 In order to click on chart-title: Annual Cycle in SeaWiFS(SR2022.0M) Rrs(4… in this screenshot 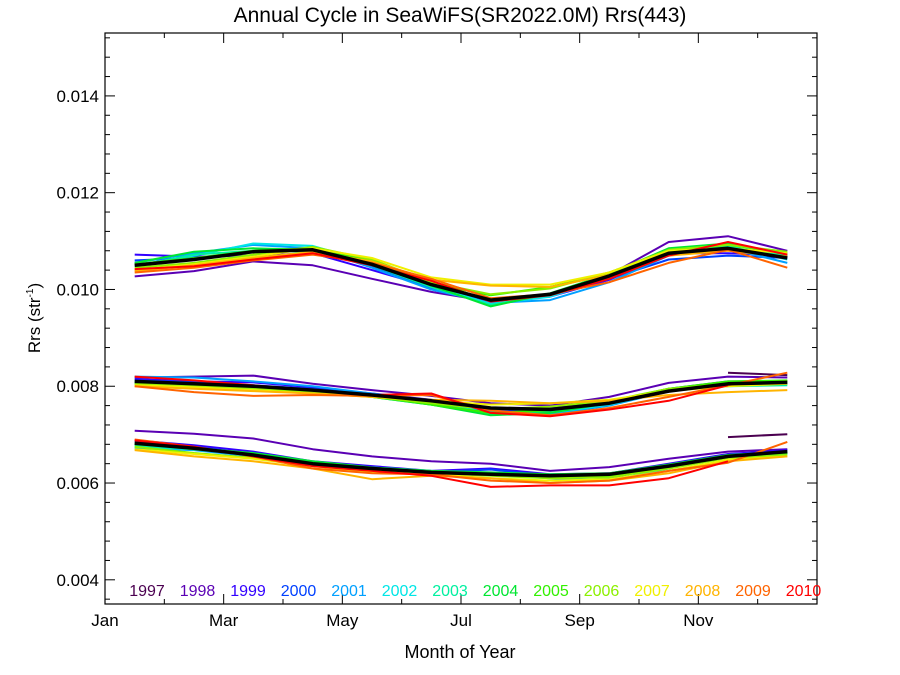, I will do `click(460, 15)`.